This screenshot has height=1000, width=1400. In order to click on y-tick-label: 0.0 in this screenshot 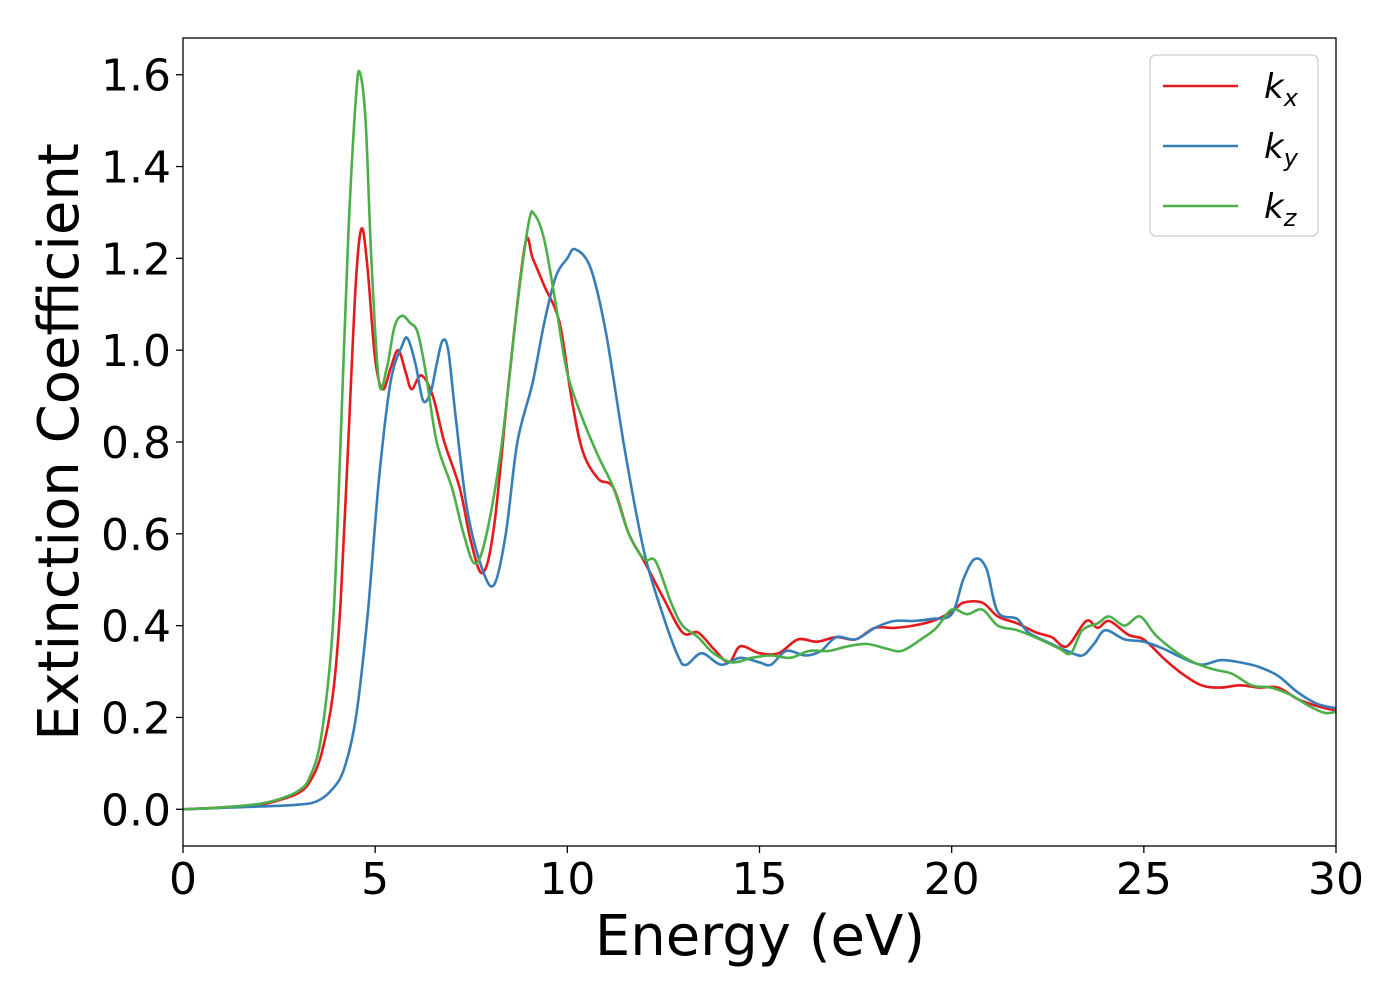, I will do `click(136, 810)`.